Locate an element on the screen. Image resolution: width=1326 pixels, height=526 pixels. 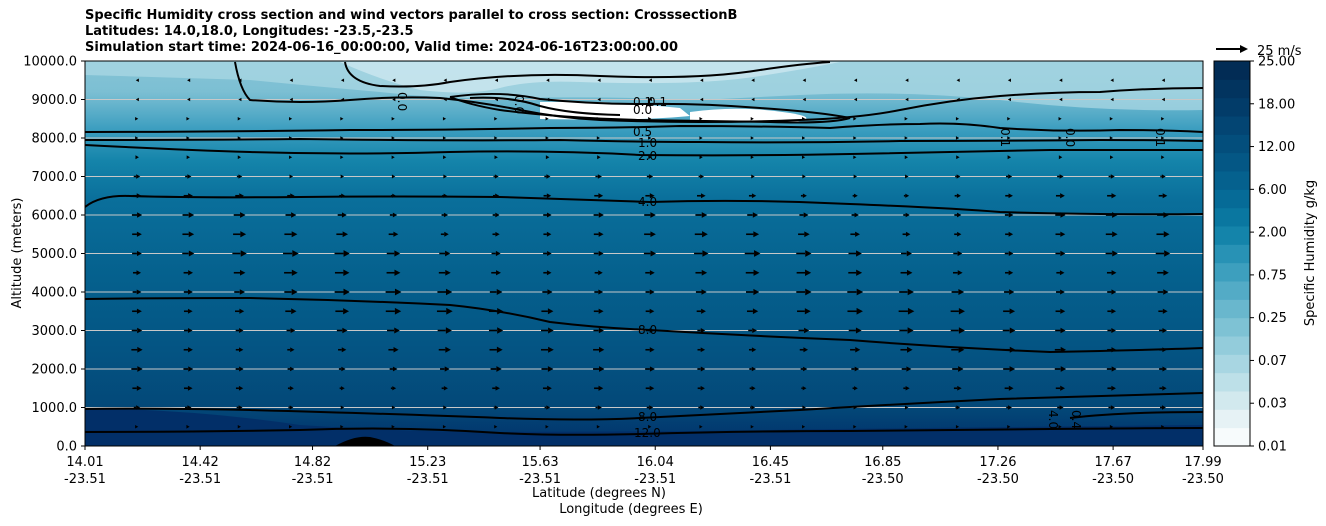
y-tick-label: 6000.0 is located at coordinates (55, 216).